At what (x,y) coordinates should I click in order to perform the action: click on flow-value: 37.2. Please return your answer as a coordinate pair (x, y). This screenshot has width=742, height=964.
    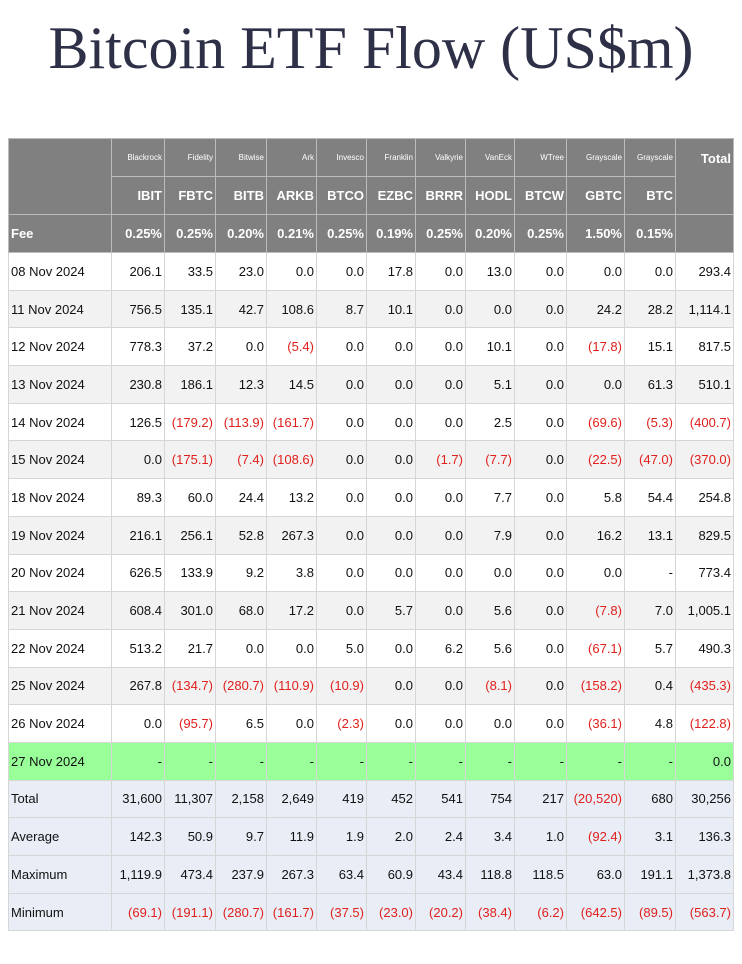
    Looking at the image, I should click on (190, 347).